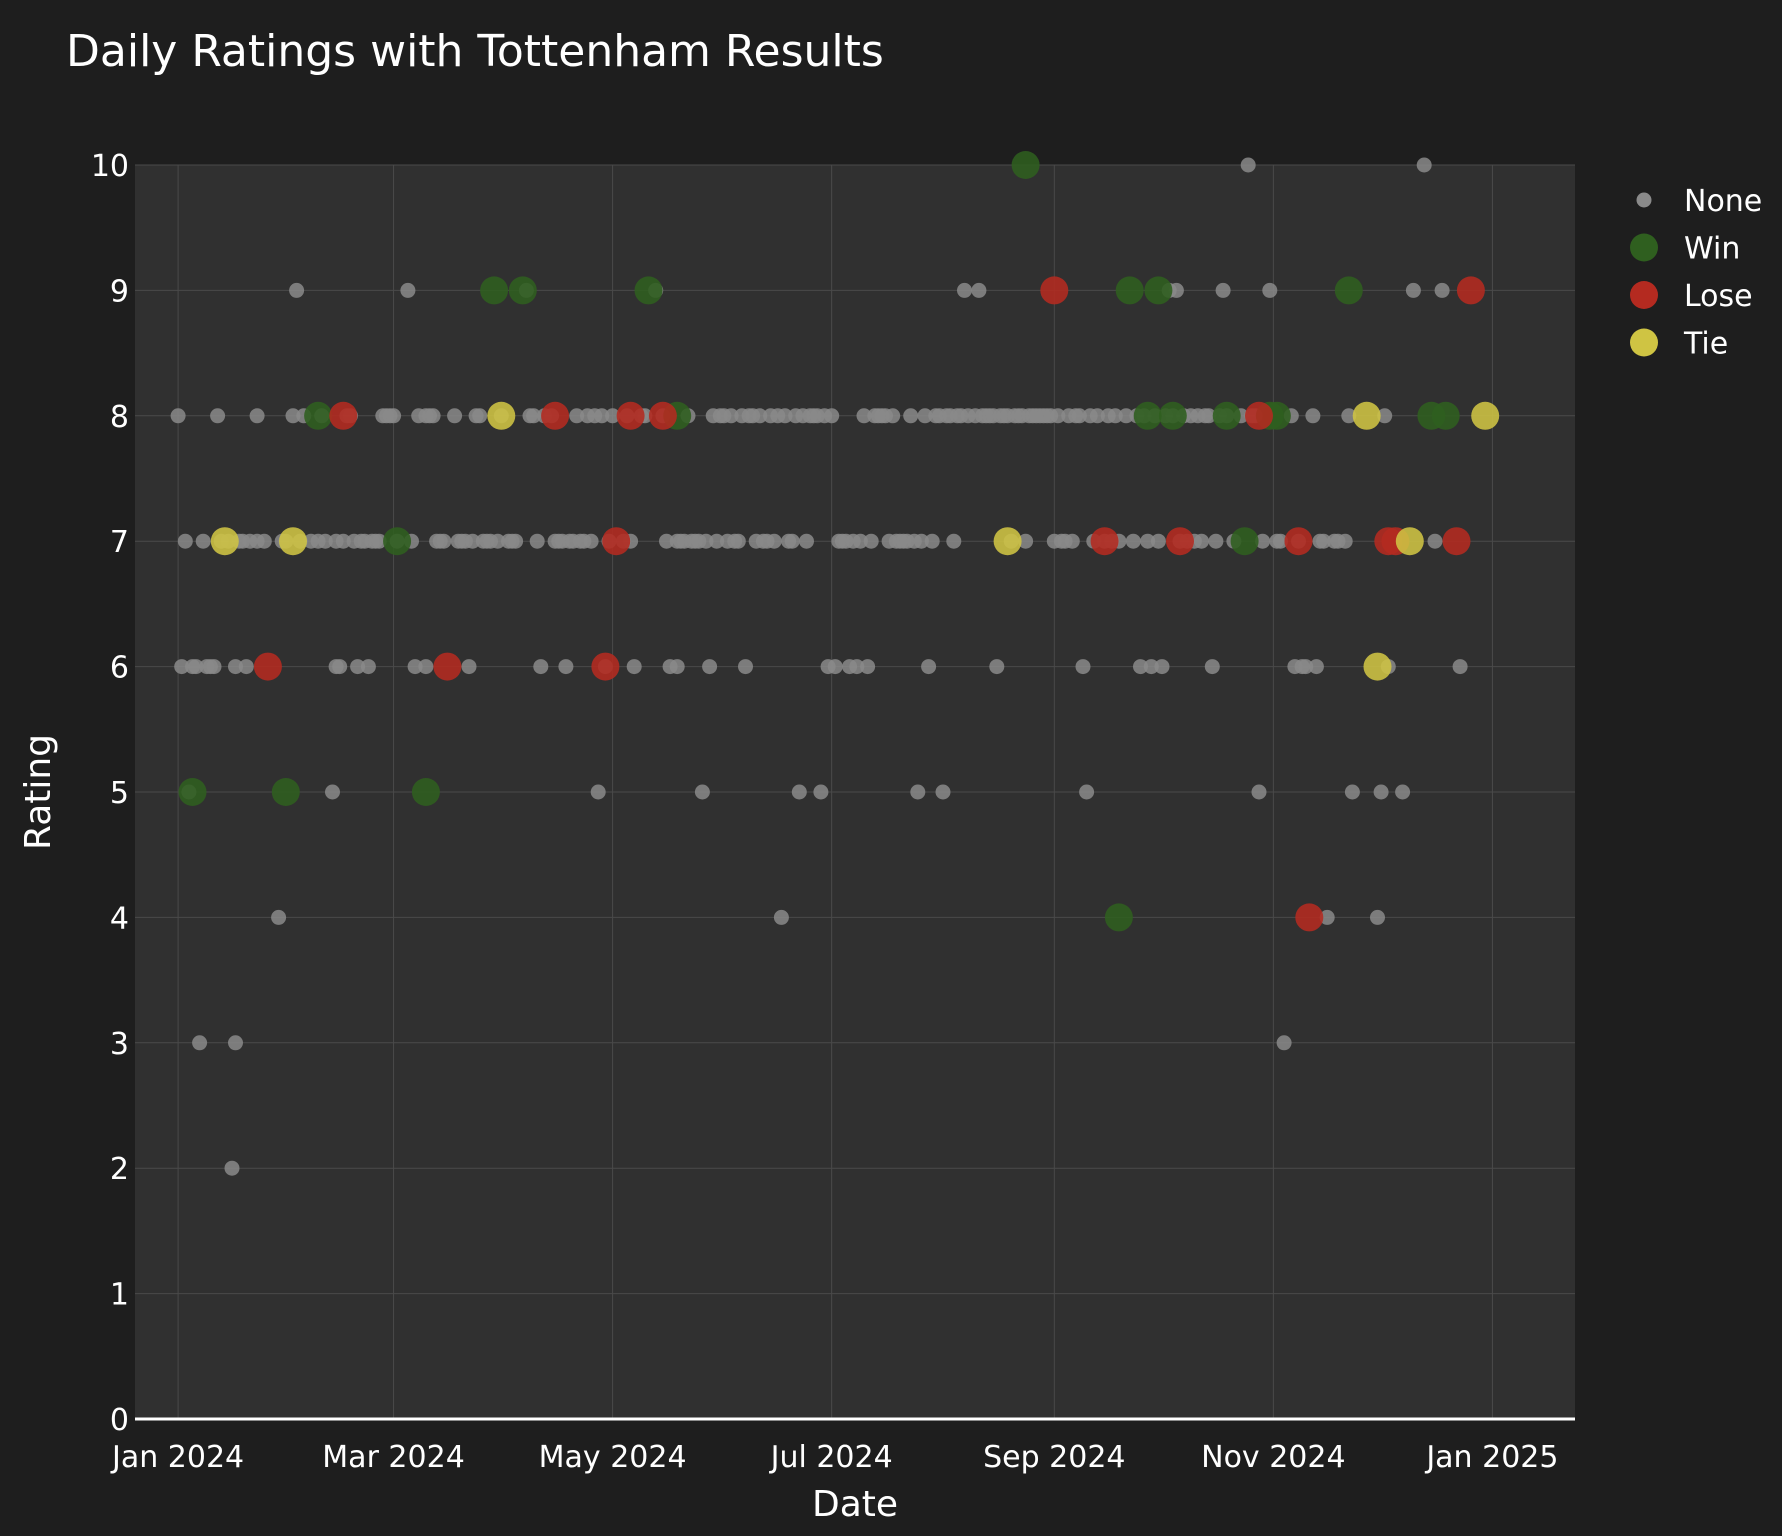  Describe the element at coordinates (1679, 344) in the screenshot. I see `legend-item-tie: Tie` at that location.